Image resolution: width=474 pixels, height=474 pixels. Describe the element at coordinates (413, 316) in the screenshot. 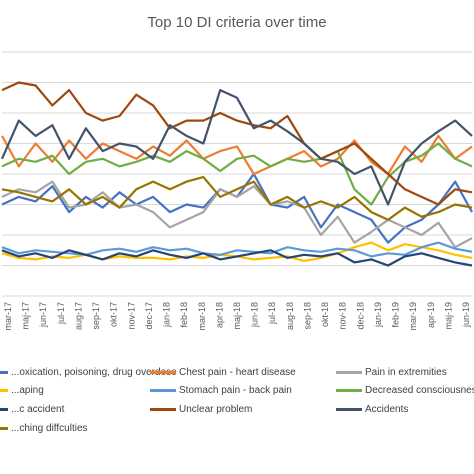

I see `x-tick-label: mar-19` at that location.